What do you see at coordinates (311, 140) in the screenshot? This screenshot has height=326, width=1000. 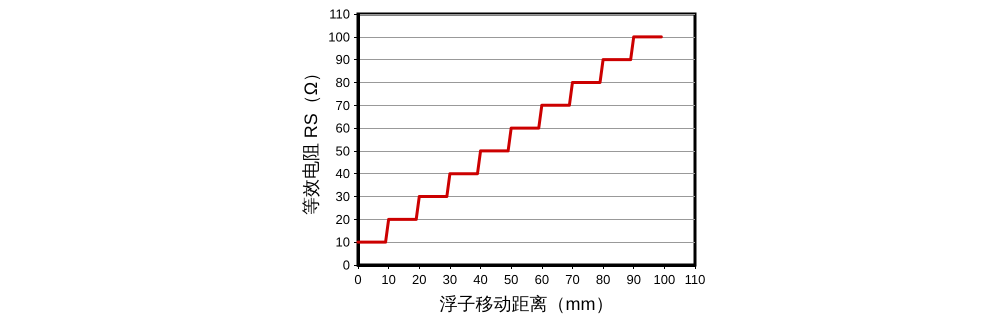 I see `y-axis-title: 等效电阻 RS（Ω）` at bounding box center [311, 140].